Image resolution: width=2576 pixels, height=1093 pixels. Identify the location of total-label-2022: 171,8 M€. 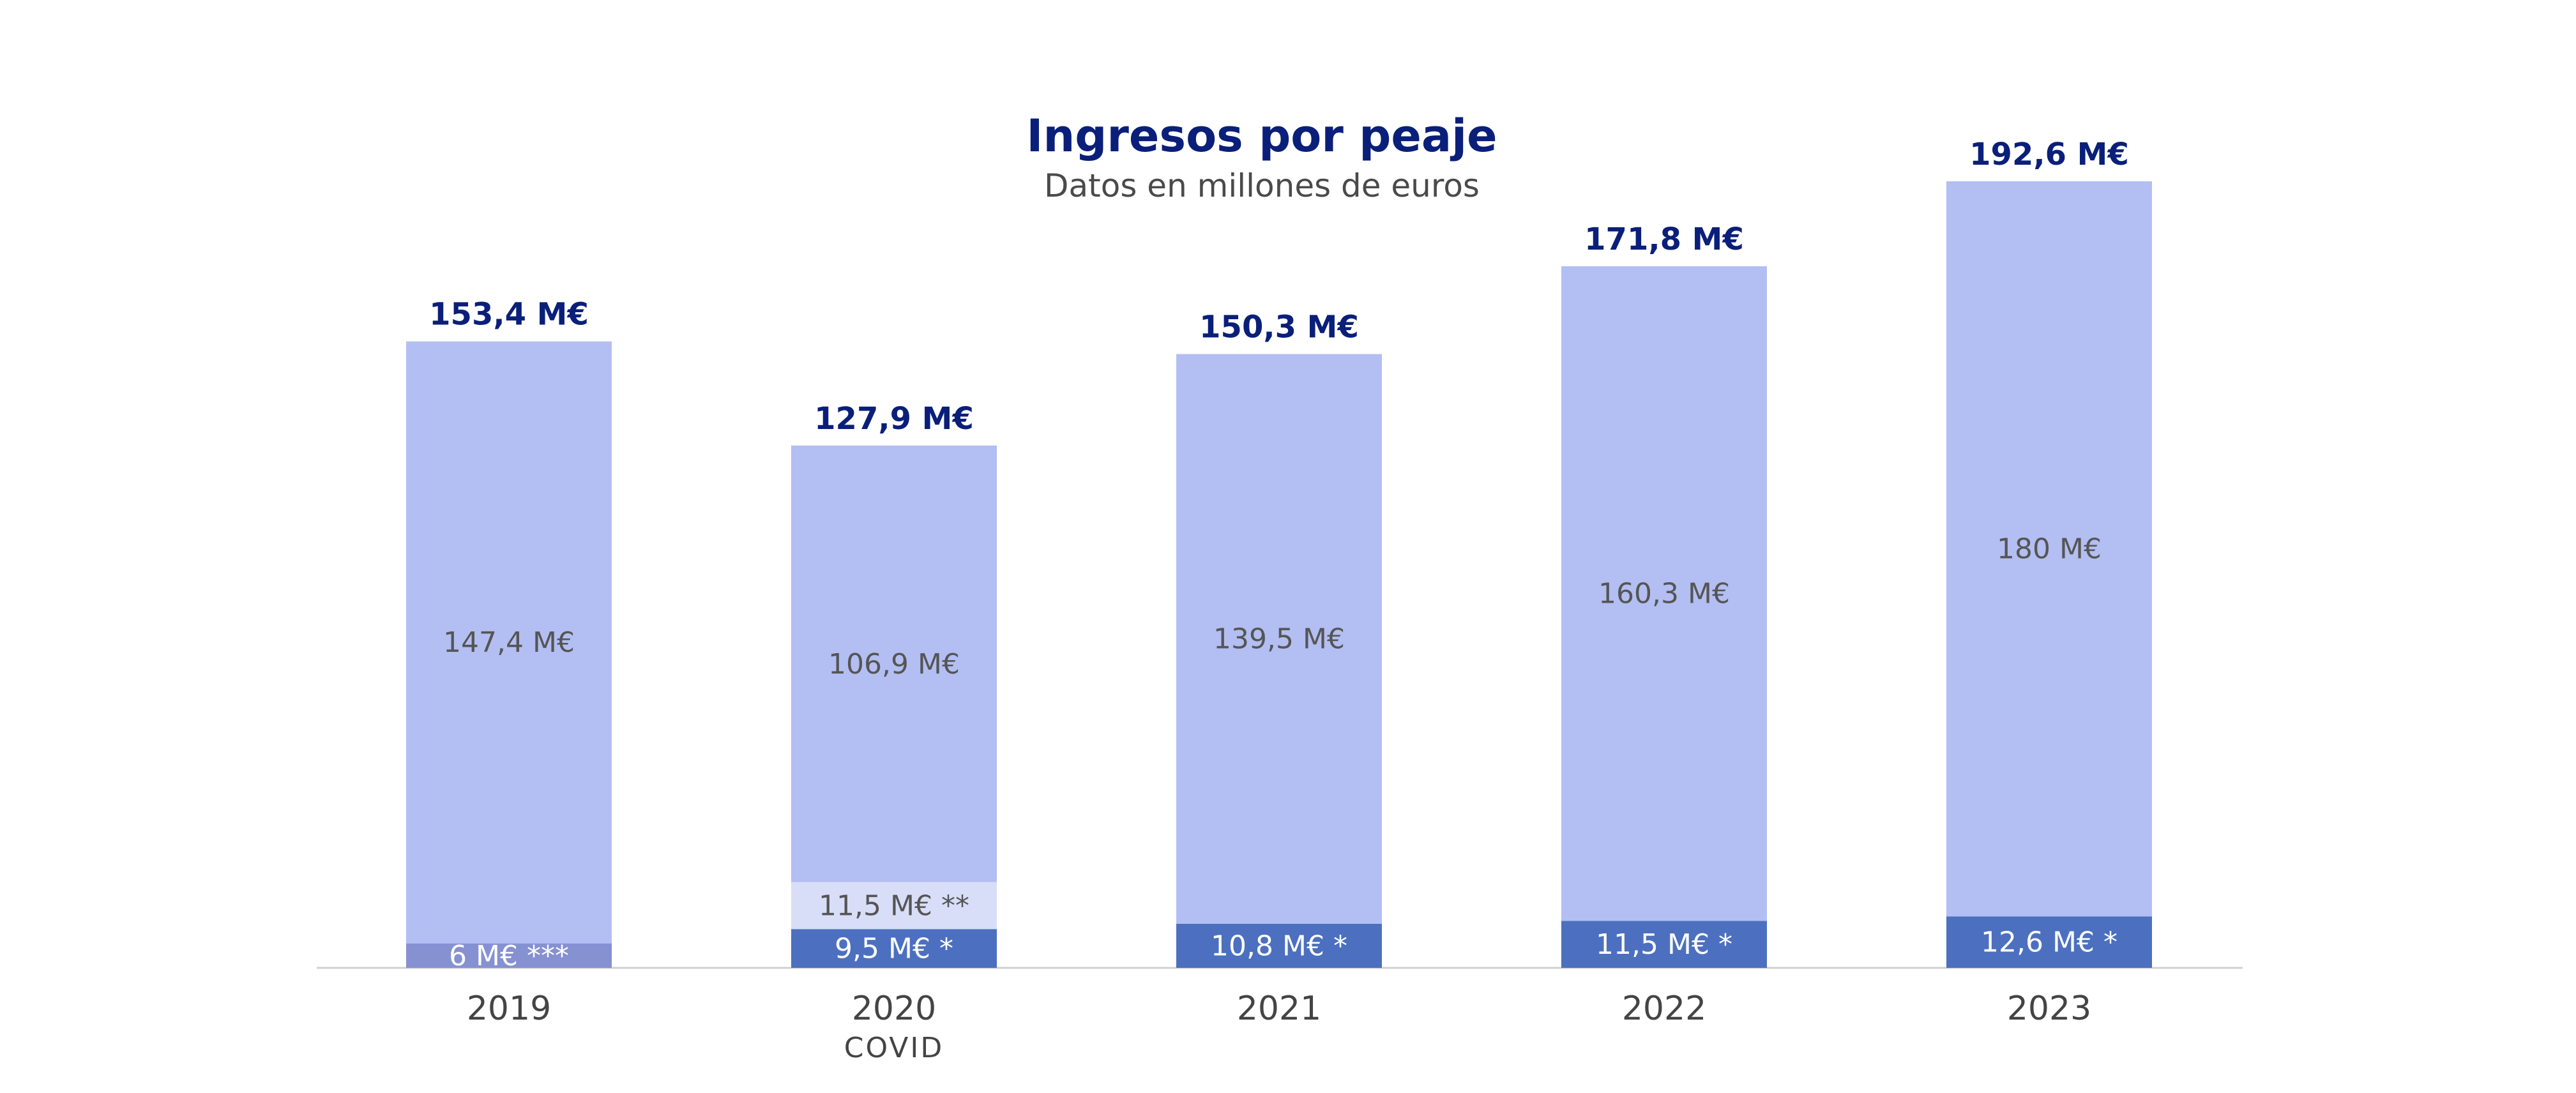
(1664, 239).